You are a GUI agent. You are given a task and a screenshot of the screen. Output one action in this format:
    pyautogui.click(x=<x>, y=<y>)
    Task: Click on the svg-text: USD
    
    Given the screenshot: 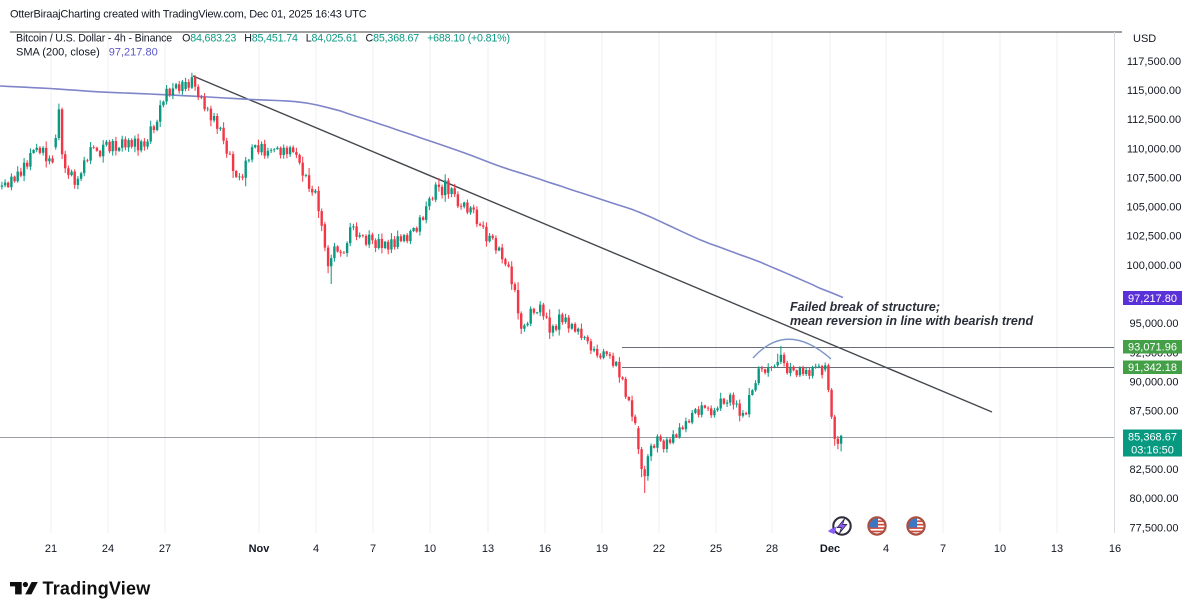 What is the action you would take?
    pyautogui.click(x=1144, y=39)
    